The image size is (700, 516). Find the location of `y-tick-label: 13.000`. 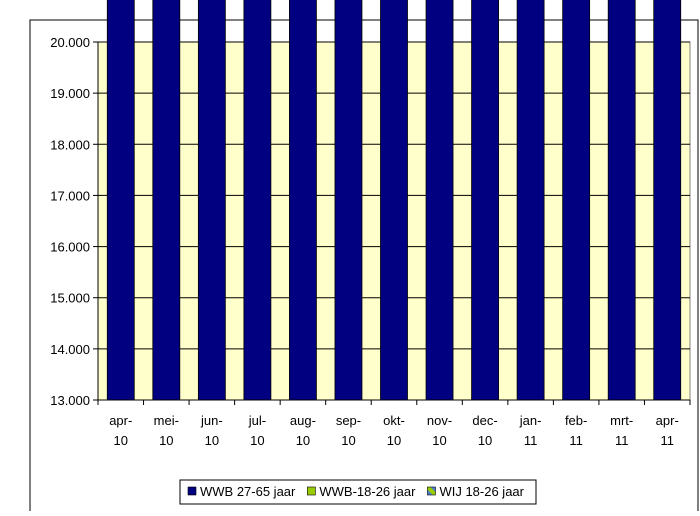

y-tick-label: 13.000 is located at coordinates (70, 400).